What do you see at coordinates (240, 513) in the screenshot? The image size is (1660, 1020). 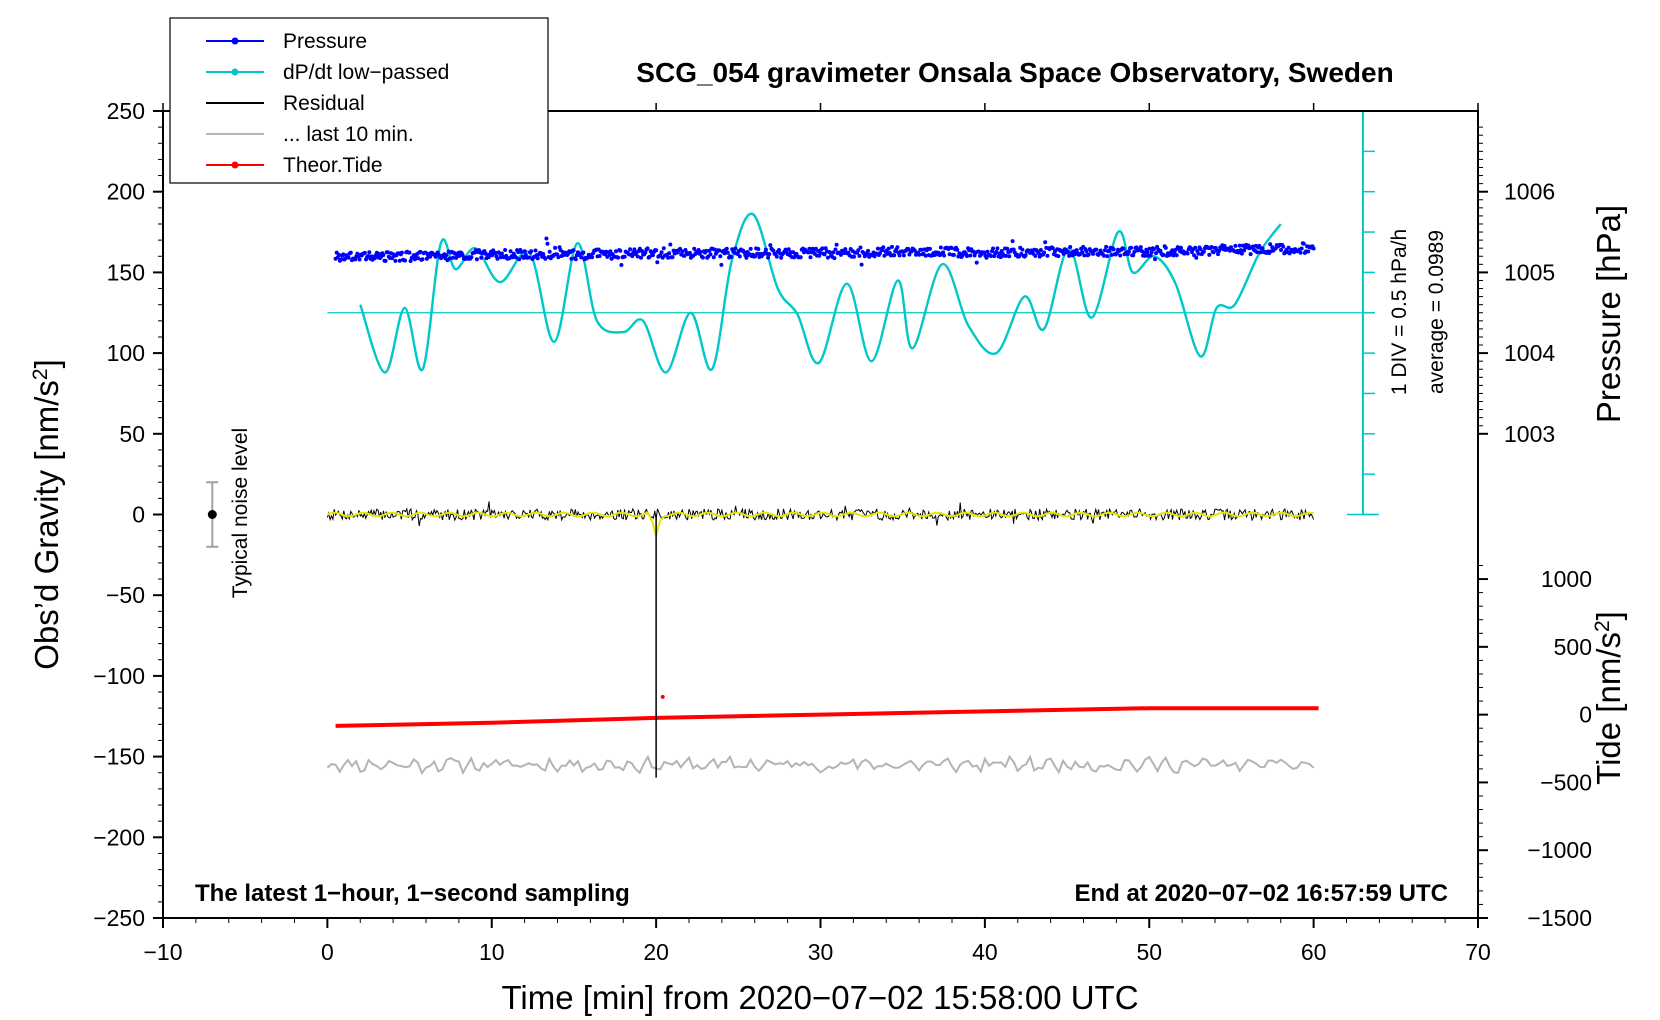 I see `noise-level-label: Typical noise level` at bounding box center [240, 513].